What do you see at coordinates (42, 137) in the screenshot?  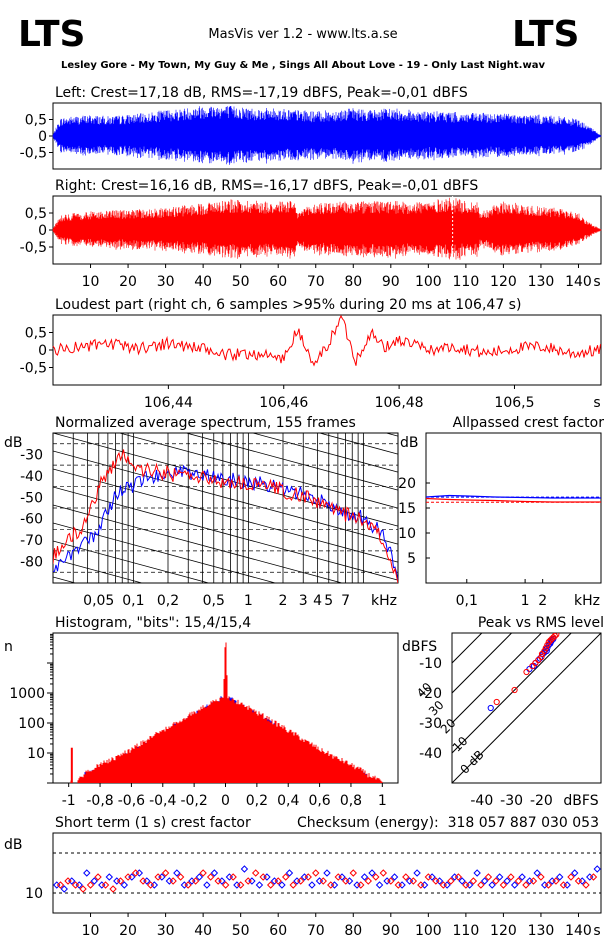 I see `left-ytick-label: 0` at bounding box center [42, 137].